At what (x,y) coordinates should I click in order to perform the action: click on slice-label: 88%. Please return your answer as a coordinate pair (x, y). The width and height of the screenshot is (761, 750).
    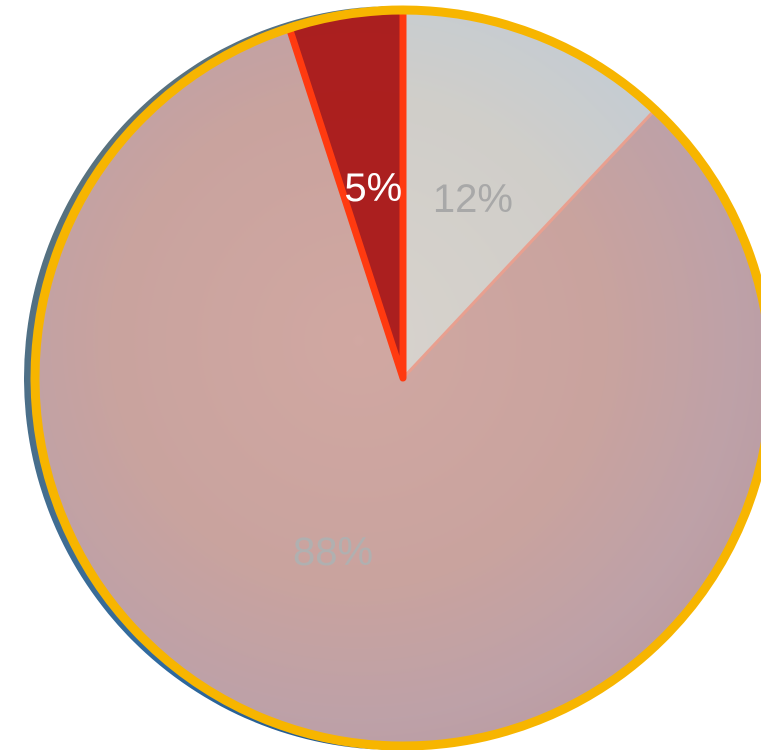
    Looking at the image, I should click on (333, 552).